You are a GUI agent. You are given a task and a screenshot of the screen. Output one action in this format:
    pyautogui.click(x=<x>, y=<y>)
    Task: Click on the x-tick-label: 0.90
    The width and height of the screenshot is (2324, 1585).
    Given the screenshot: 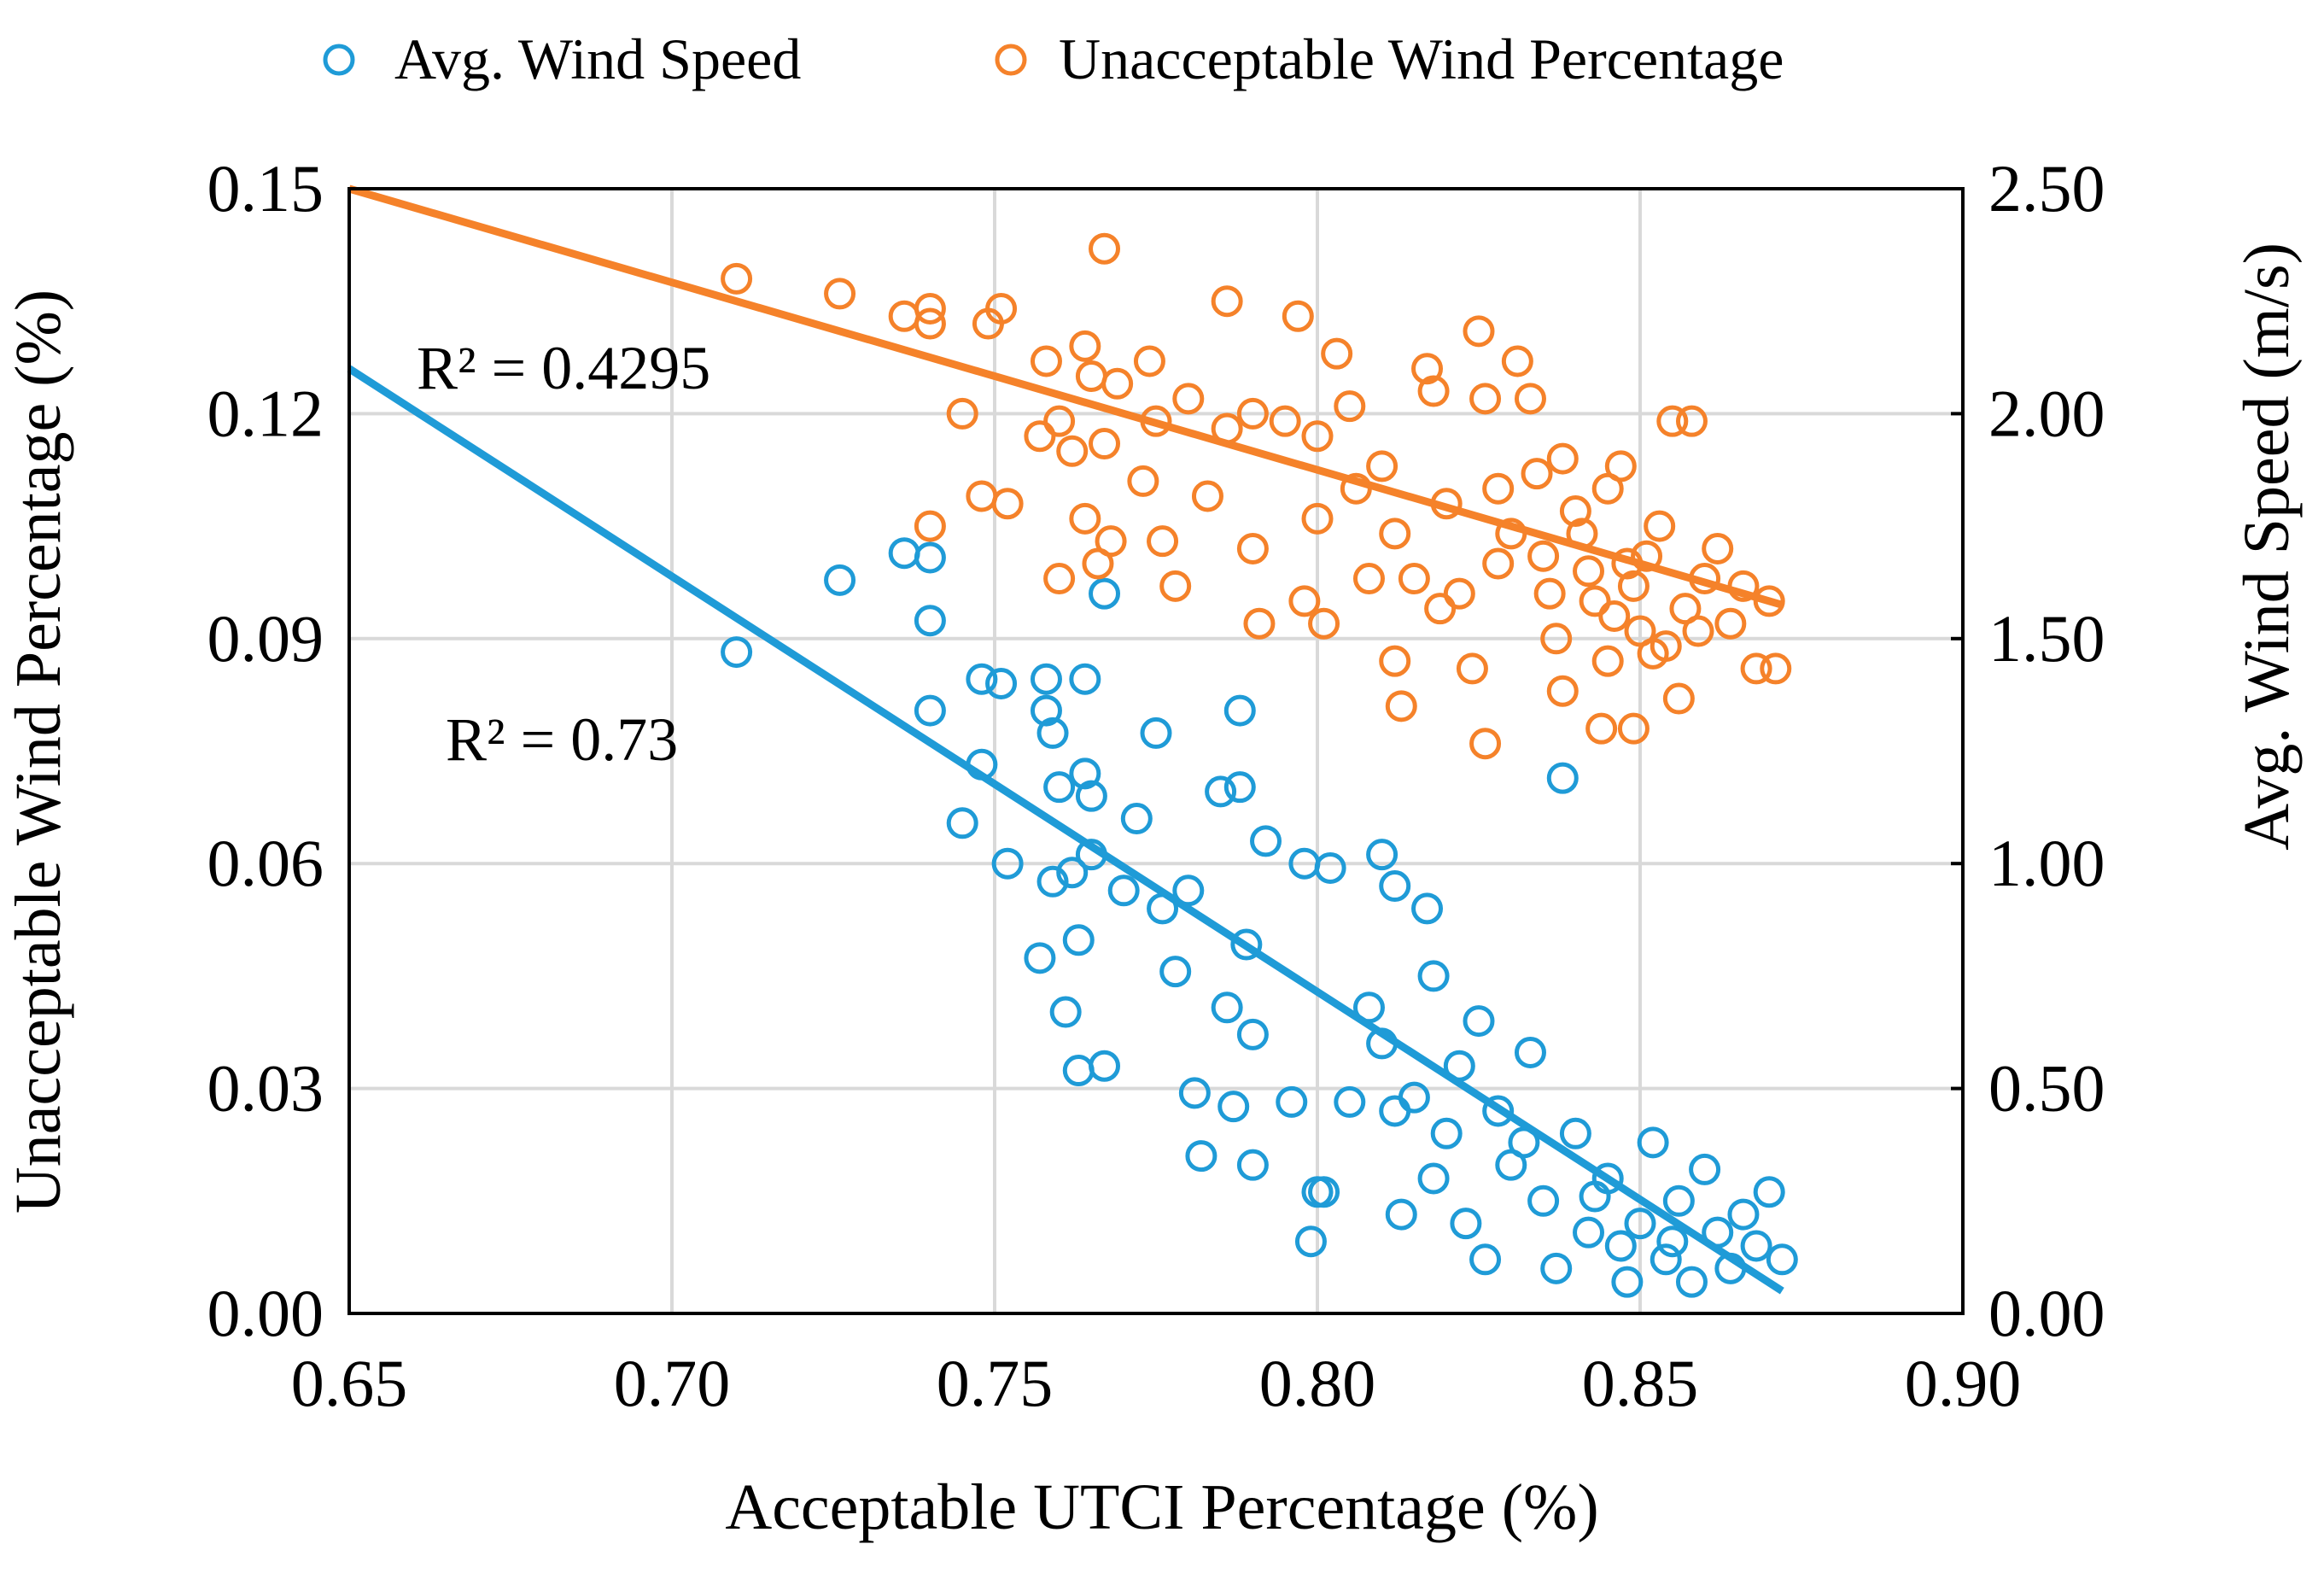 What is the action you would take?
    pyautogui.click(x=1963, y=1383)
    